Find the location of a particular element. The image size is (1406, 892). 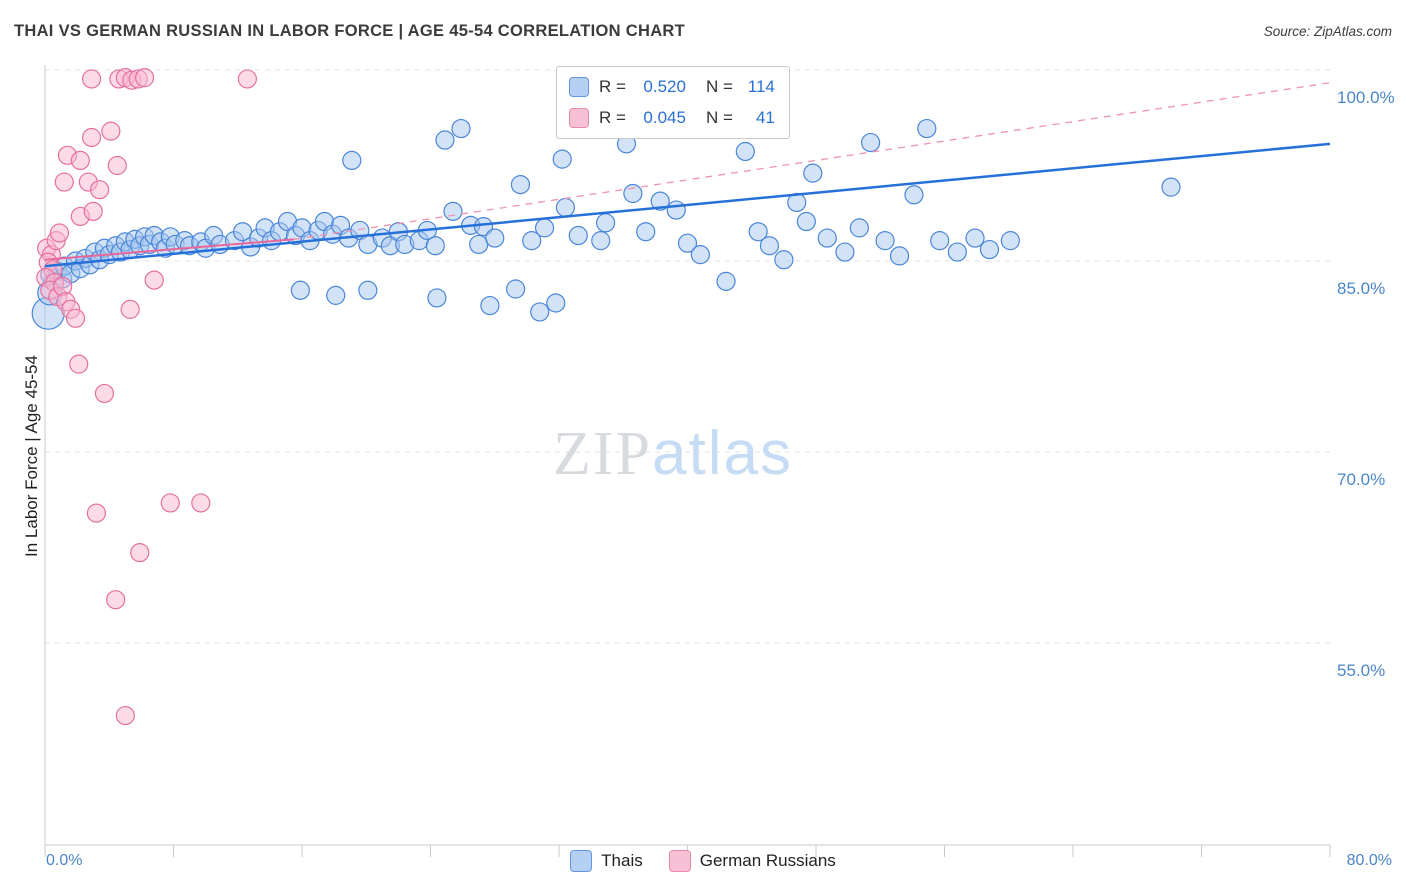

legend-item-thais: Thais is located at coordinates (606, 861).